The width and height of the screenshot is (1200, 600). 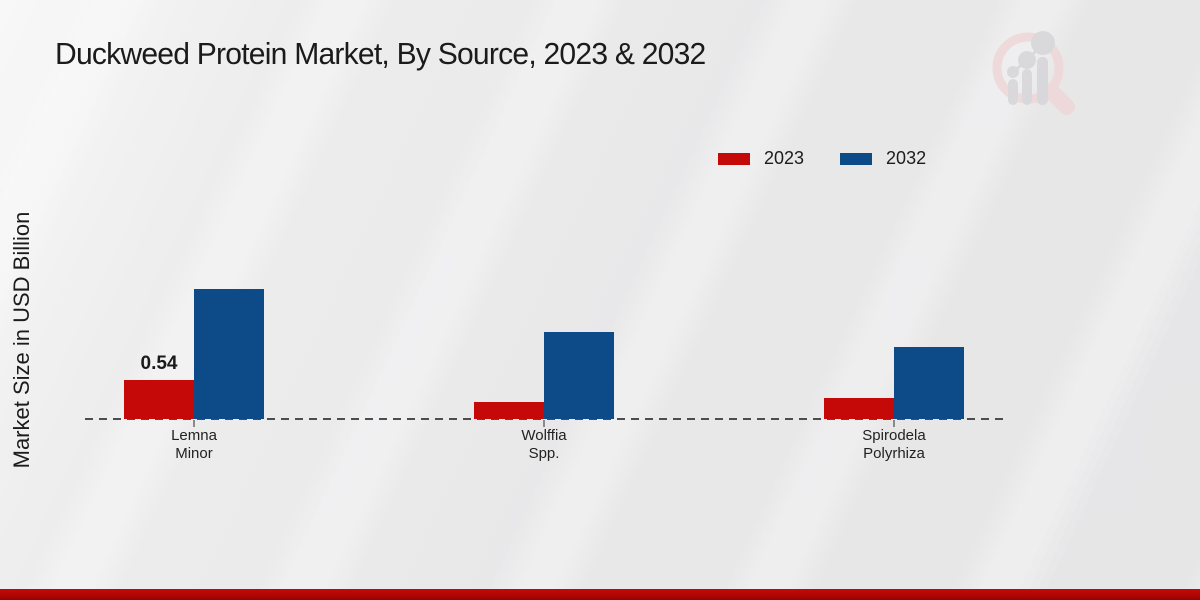 What do you see at coordinates (579, 375) in the screenshot?
I see `bar-2032-wolffia-spp` at bounding box center [579, 375].